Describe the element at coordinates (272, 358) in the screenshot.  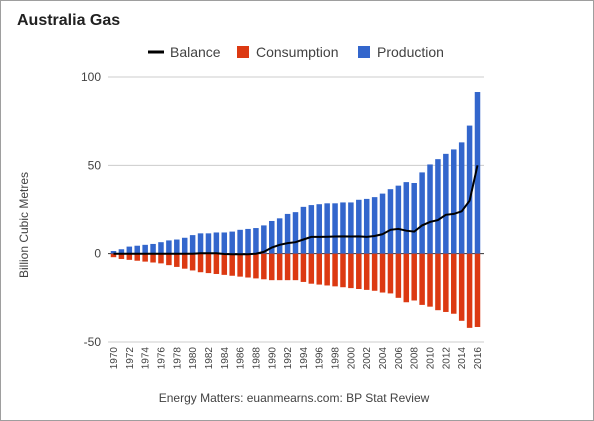
I see `x-tick-label: 1990` at that location.